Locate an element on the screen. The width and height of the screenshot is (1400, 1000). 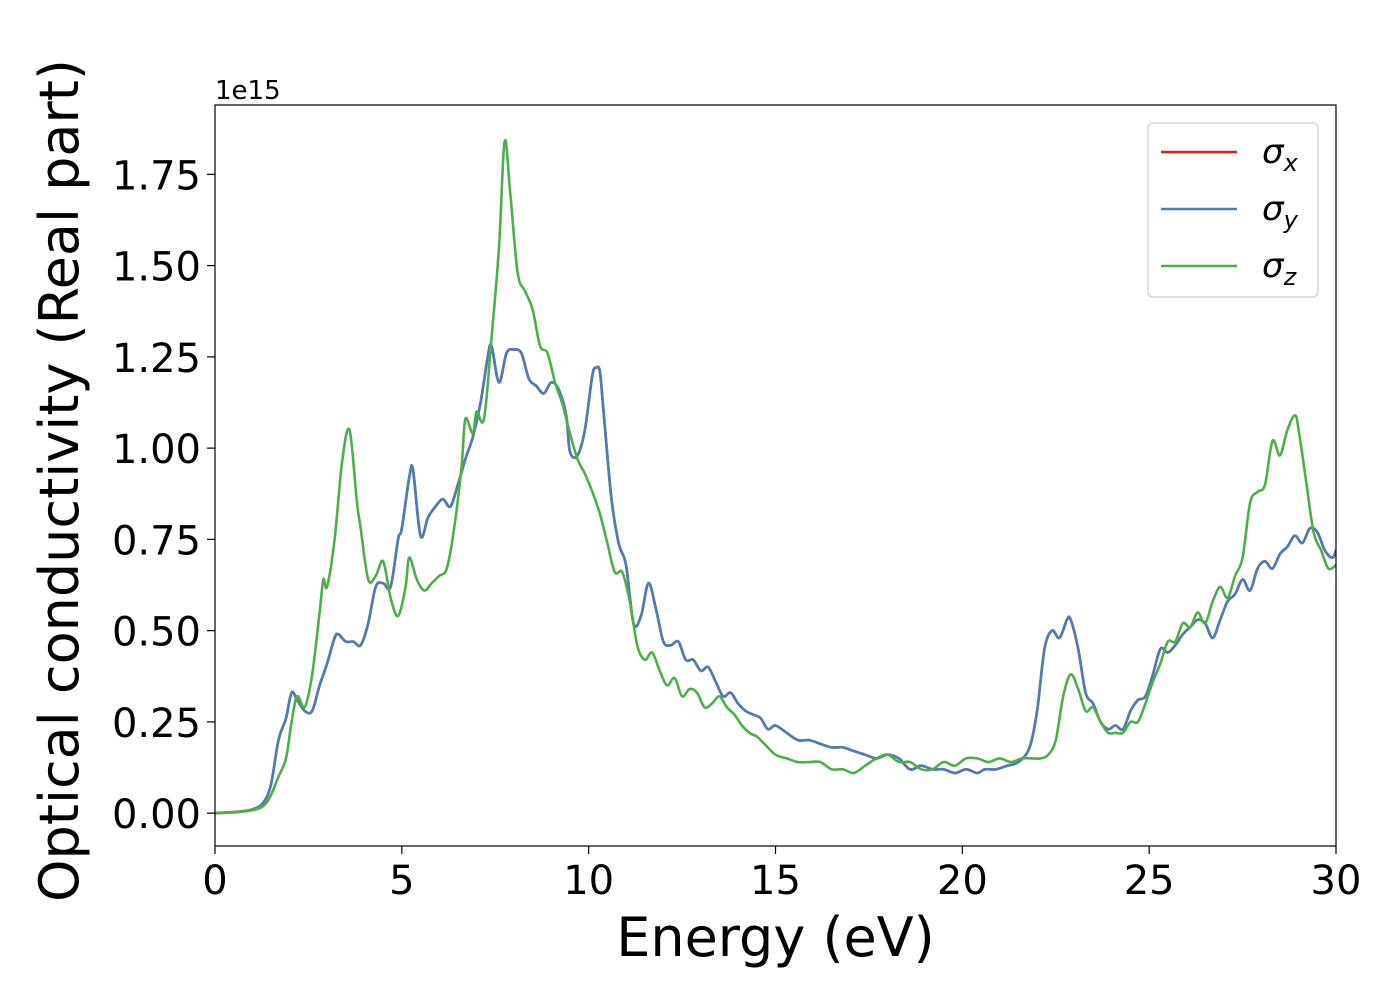
y-axis-offset-text: 1e15 is located at coordinates (248, 91).